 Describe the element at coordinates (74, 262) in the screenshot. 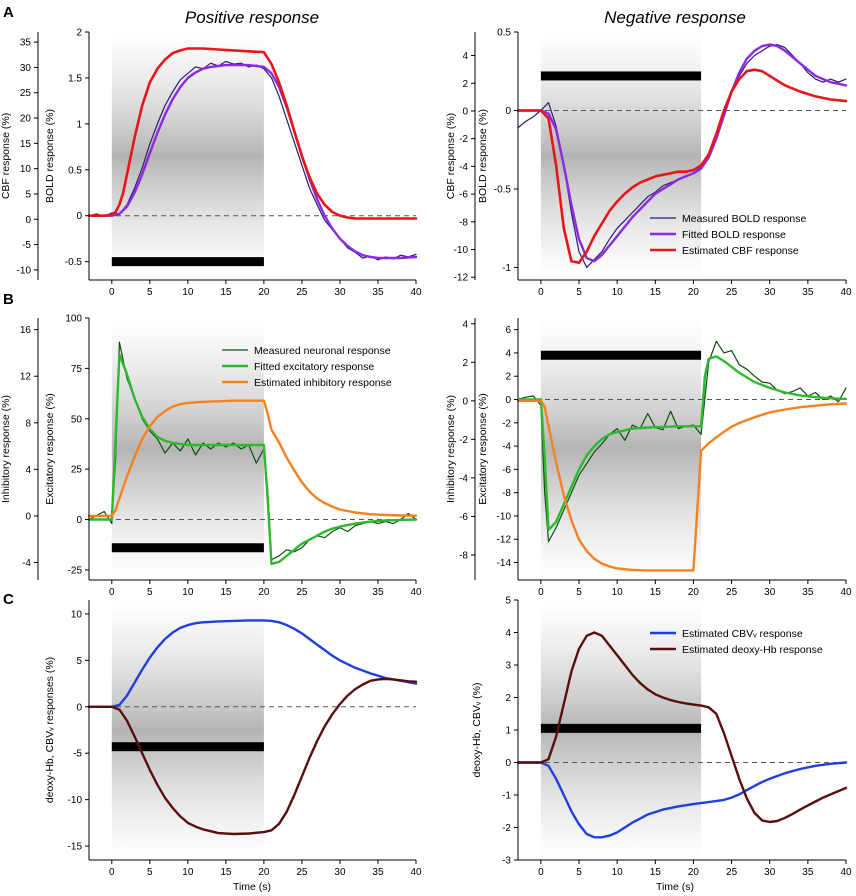

I see `a-pos-y-tick-label-bold: -0.5` at that location.